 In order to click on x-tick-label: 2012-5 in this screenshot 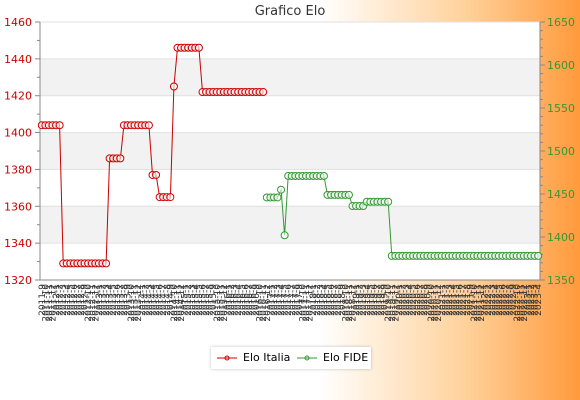, I will do `click(71, 300)`.